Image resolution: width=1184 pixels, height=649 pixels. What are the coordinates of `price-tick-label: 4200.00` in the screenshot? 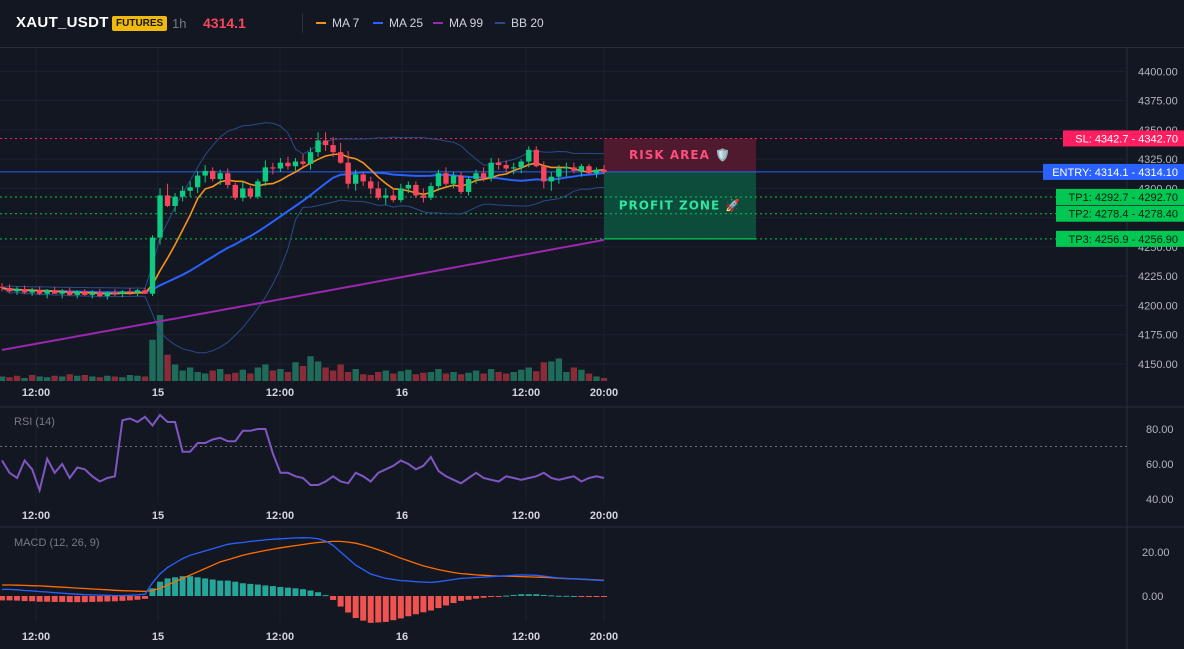 It's located at (1158, 306).